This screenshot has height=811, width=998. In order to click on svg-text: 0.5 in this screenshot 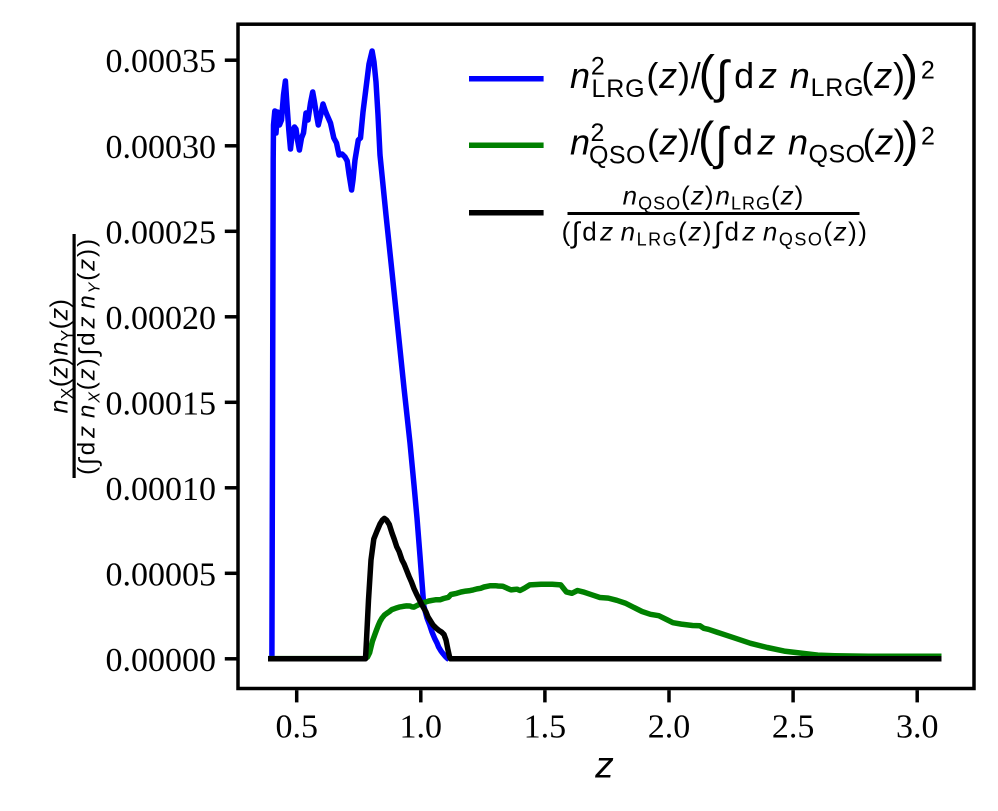, I will do `click(296, 726)`.